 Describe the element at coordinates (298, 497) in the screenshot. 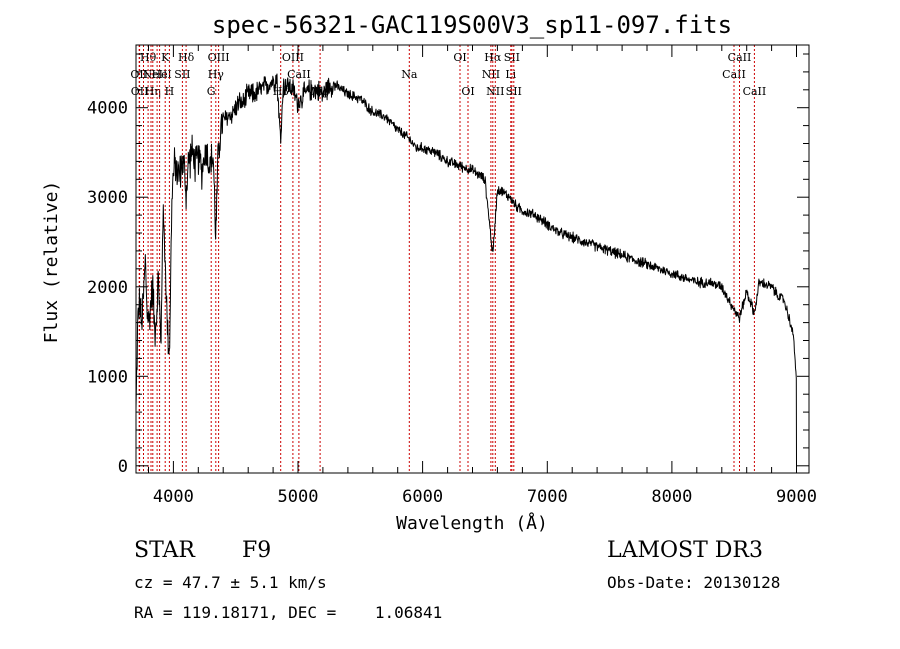

I see `x-tick-label: 5000` at that location.